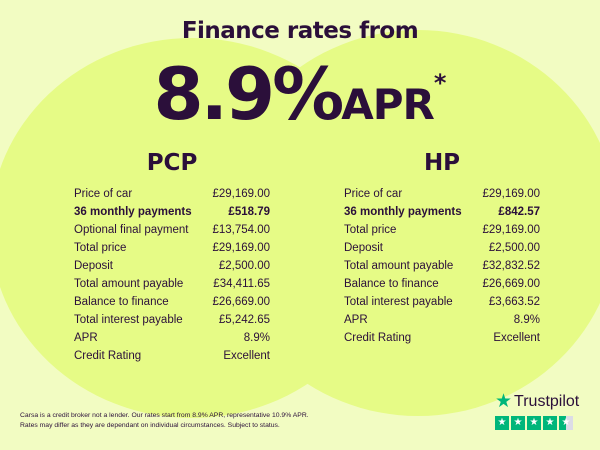  I want to click on row-value: £13,754.00, so click(241, 230).